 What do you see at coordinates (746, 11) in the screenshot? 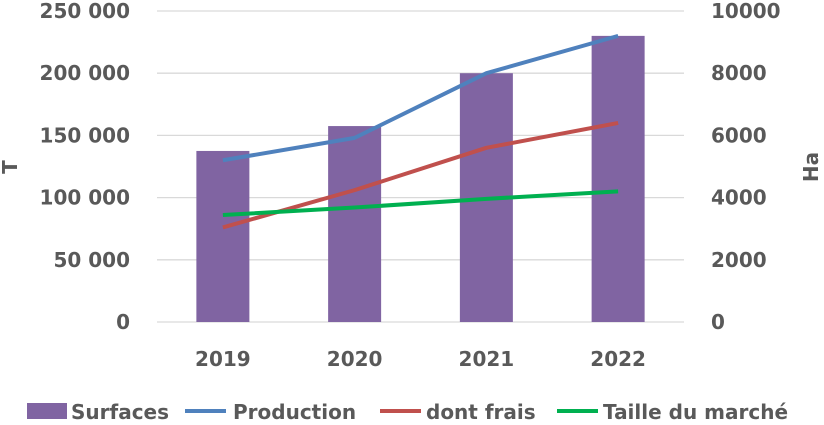
I see `right-tick-label: 10000` at bounding box center [746, 11].